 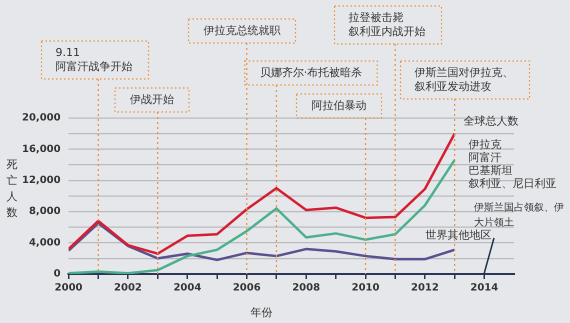 I want to click on y-axis-title: 死亡人数, so click(x=12, y=188).